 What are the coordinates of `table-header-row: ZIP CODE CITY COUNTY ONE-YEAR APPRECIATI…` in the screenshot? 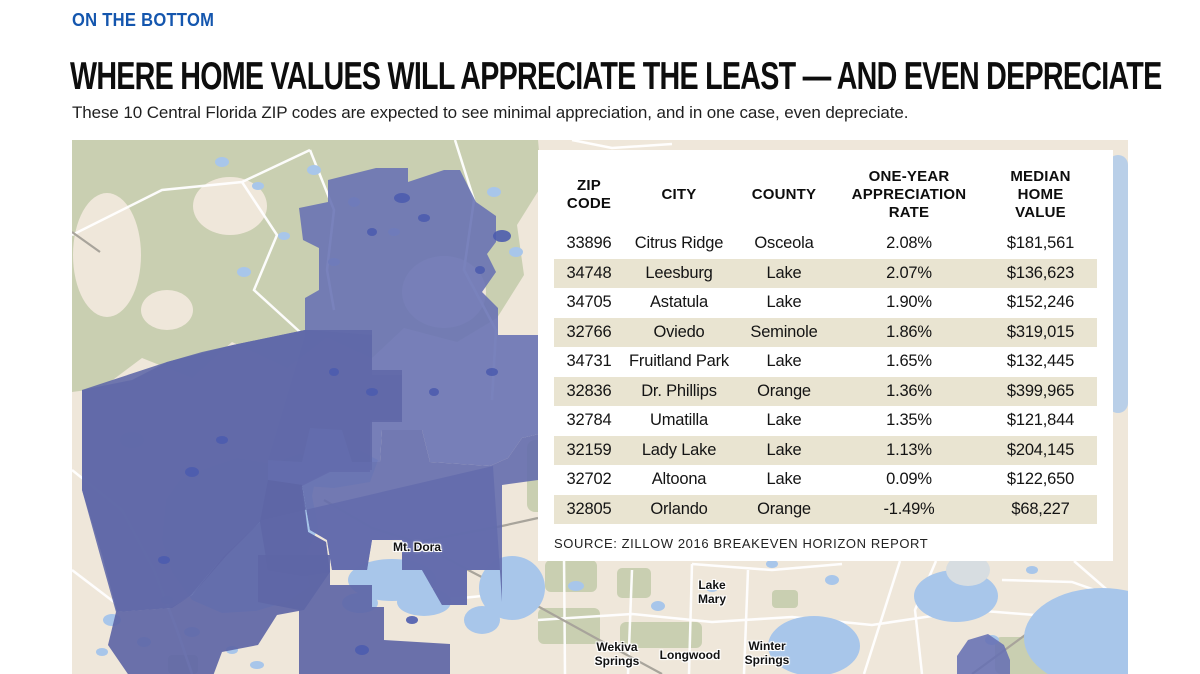 It's located at (825, 195).